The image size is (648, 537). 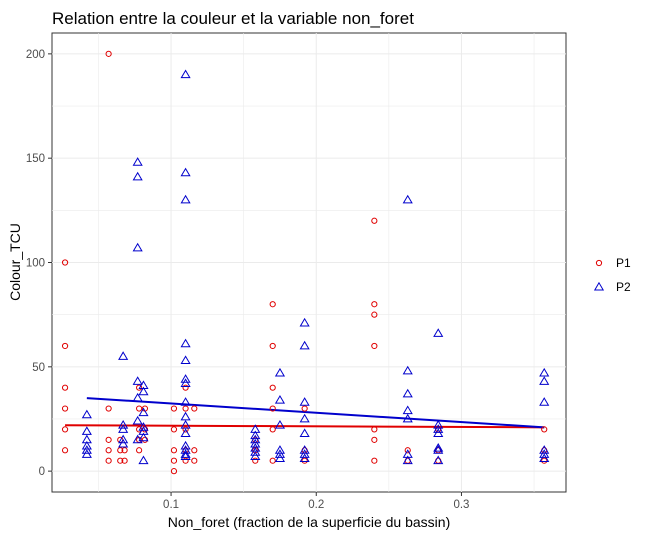 I want to click on y-axis-ticks: 0 50 100 150 200, so click(x=39, y=263).